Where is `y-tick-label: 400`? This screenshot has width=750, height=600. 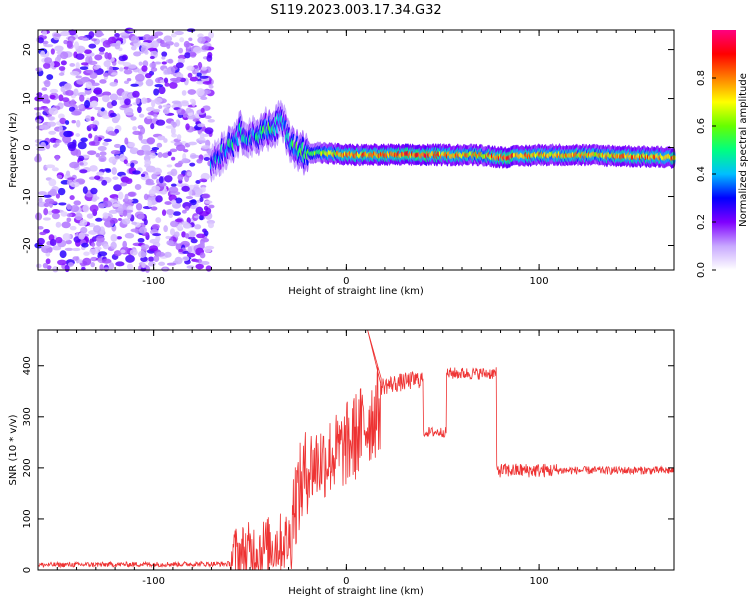 y-tick-label: 400 is located at coordinates (27, 365).